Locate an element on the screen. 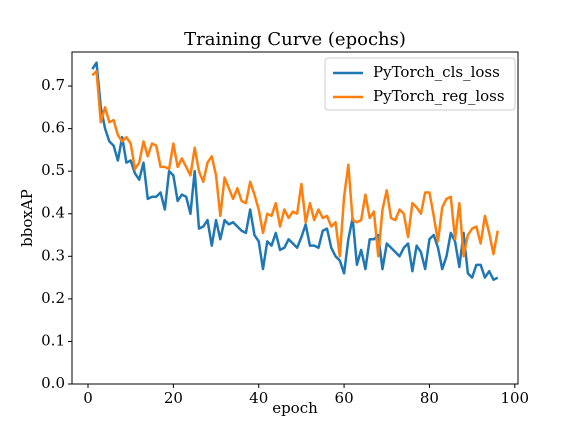  x-tick-label: 80 is located at coordinates (429, 398).